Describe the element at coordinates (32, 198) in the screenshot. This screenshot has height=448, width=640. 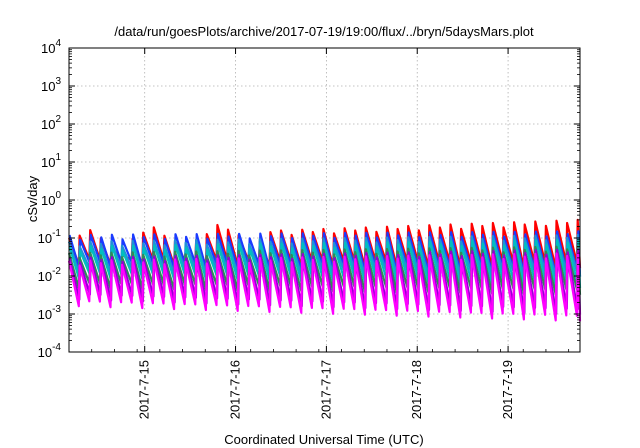
I see `y-axis-label: cSv/day` at that location.